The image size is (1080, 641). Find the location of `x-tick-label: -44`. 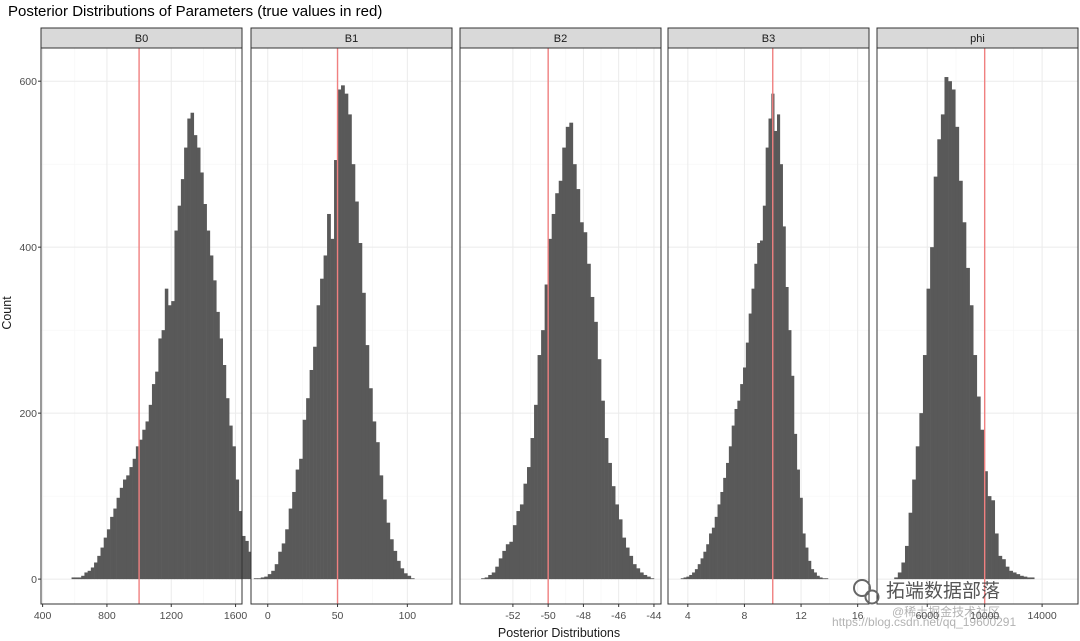

x-tick-label: -44 is located at coordinates (653, 616).